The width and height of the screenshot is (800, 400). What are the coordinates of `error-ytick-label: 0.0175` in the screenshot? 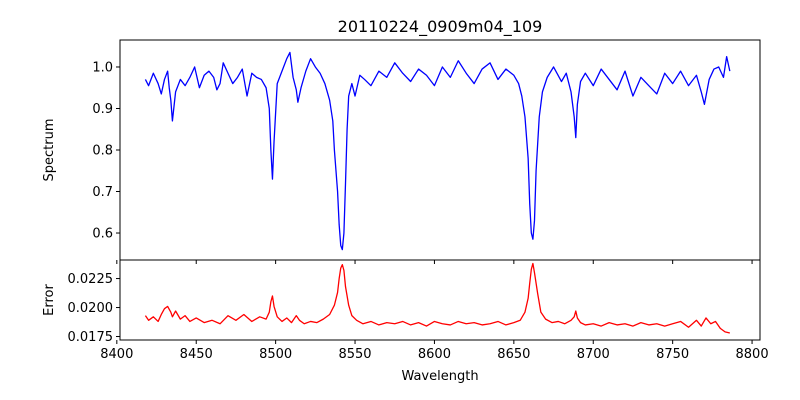 It's located at (91, 337).